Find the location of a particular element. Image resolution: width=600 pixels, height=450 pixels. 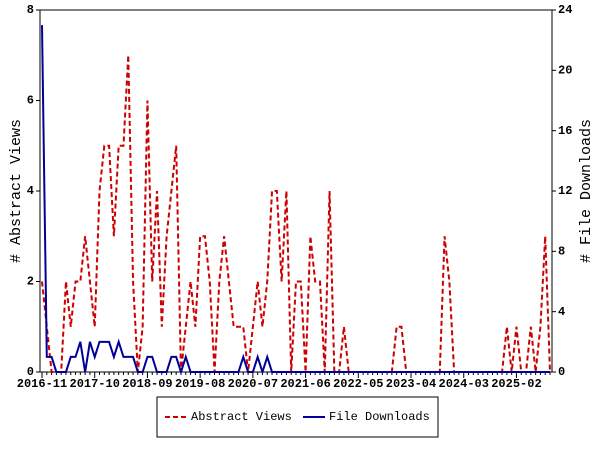

y2-tick-label: 8 is located at coordinates (561, 252).